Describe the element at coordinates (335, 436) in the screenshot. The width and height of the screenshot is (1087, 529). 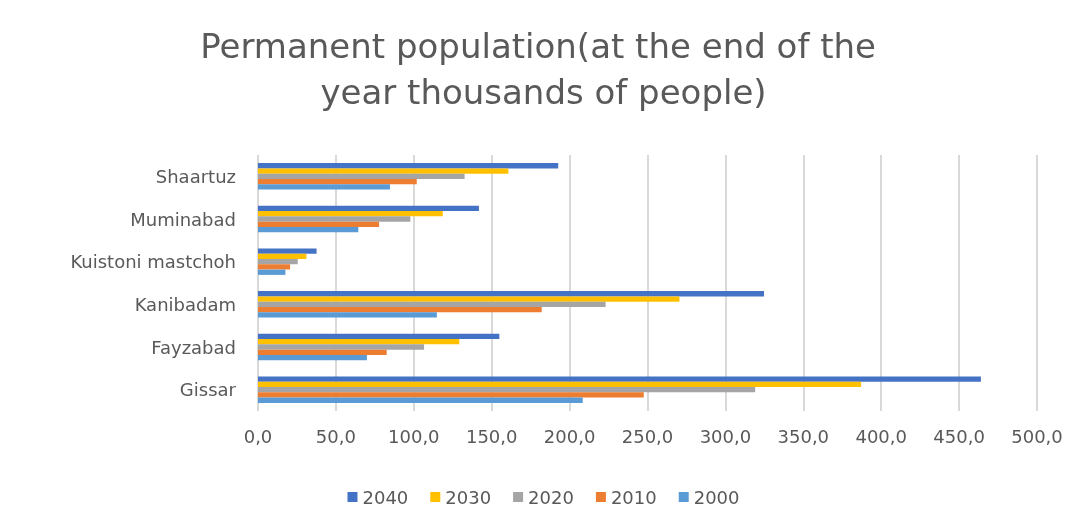
I see `x-tick-label: 50,0` at that location.